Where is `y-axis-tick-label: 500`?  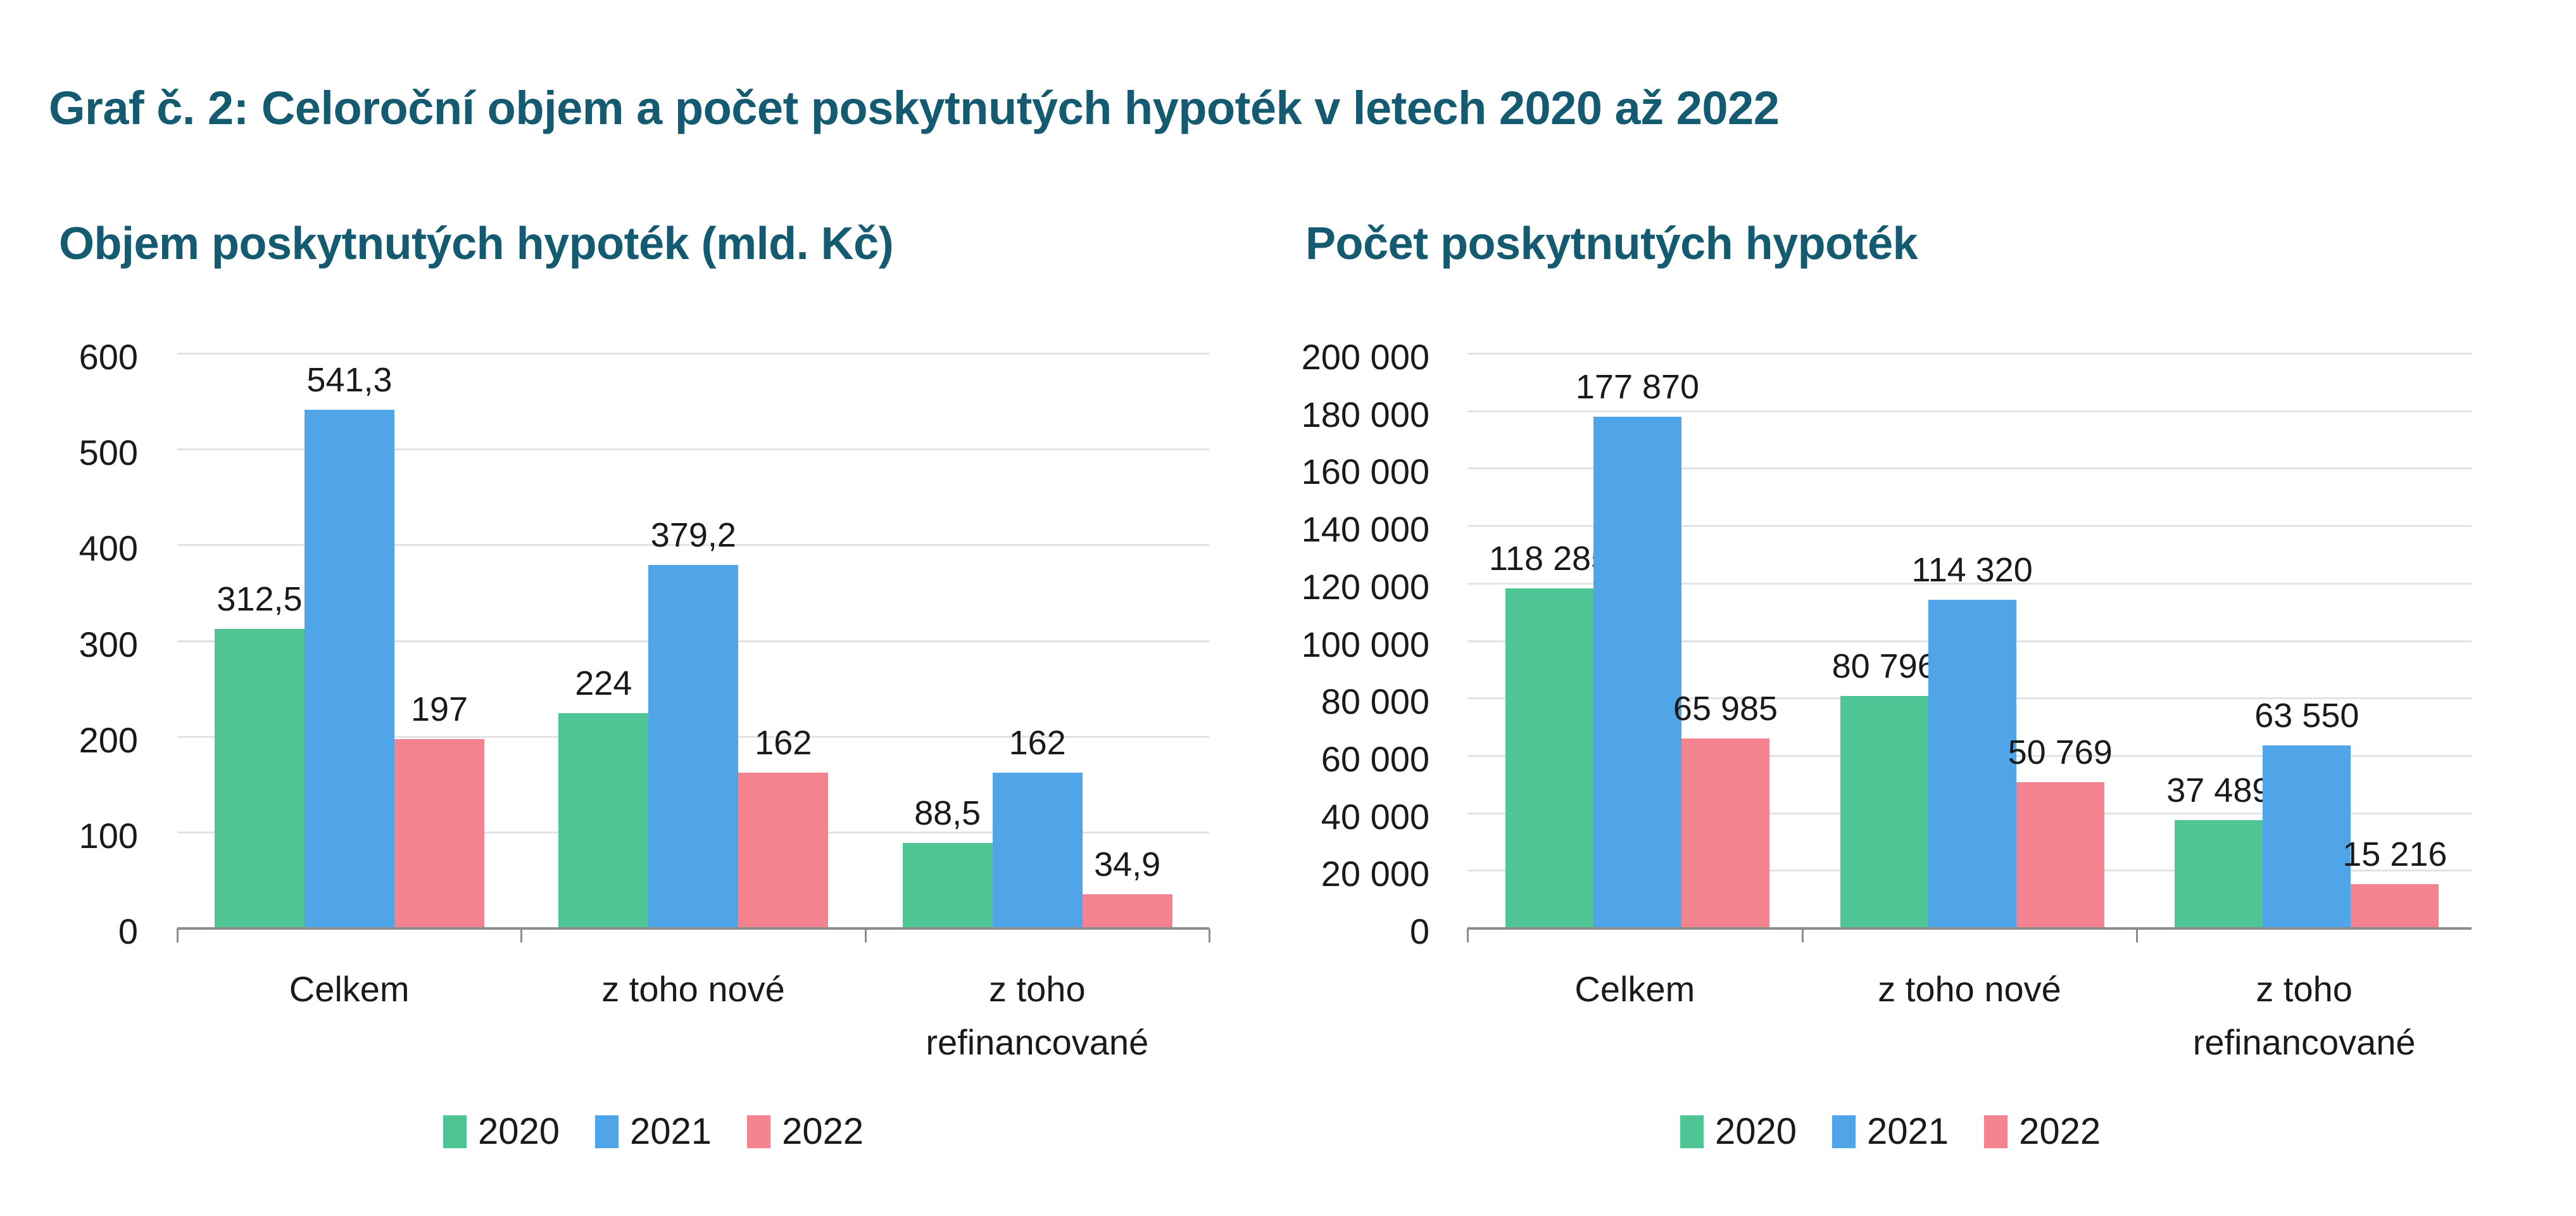
y-axis-tick-label: 500 is located at coordinates (108, 453).